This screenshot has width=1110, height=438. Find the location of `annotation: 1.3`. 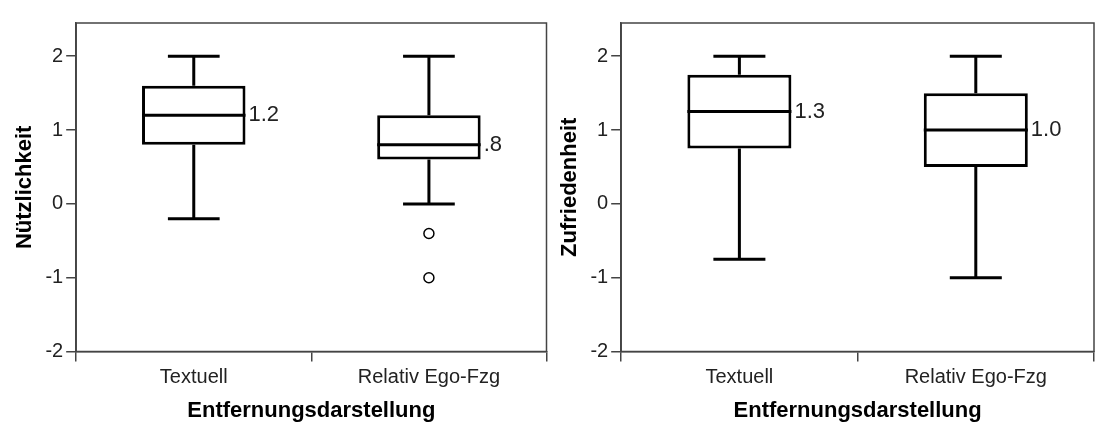

annotation: 1.3 is located at coordinates (809, 110).